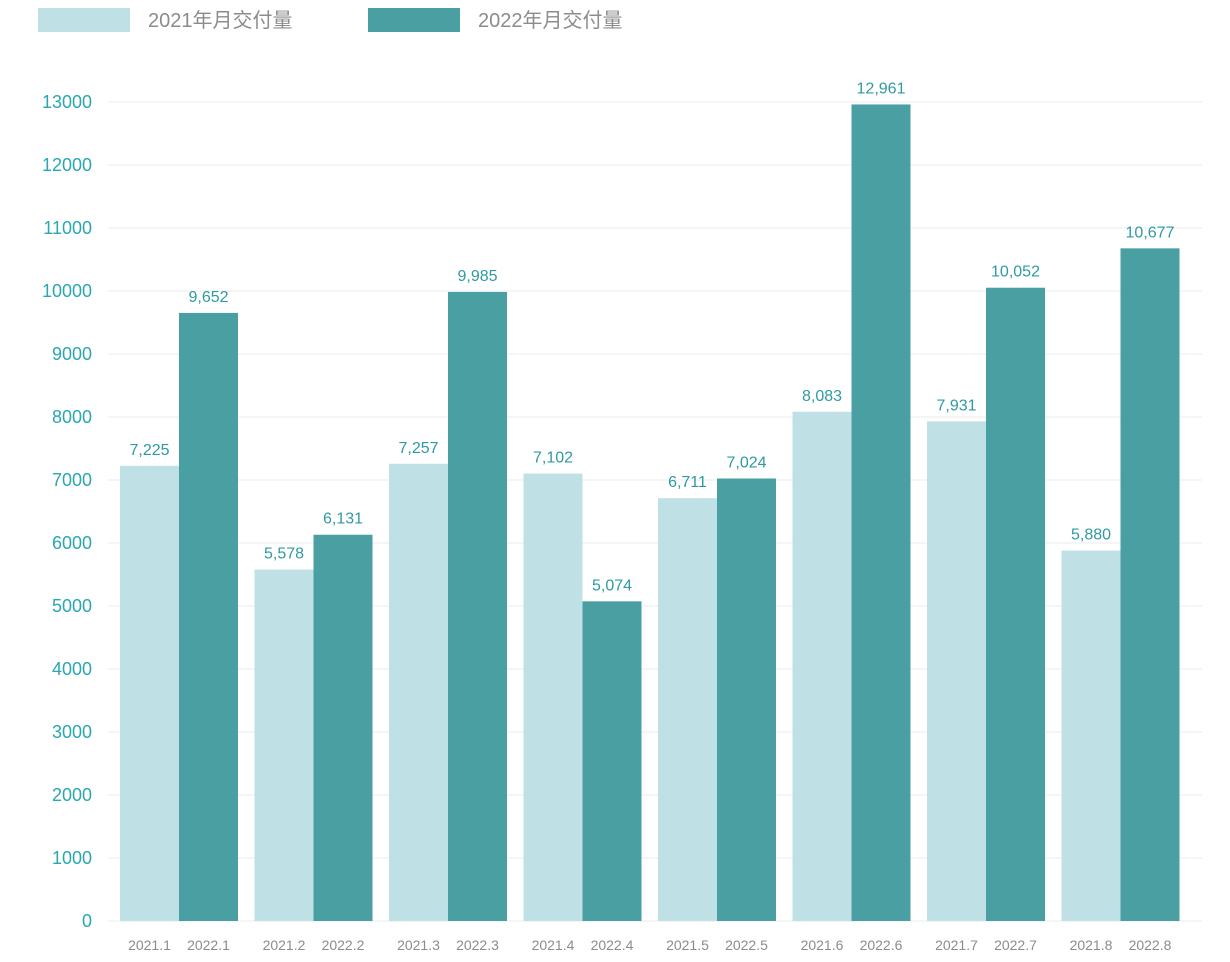 This screenshot has width=1230, height=962. Describe the element at coordinates (612, 761) in the screenshot. I see `bar-2022.4` at that location.